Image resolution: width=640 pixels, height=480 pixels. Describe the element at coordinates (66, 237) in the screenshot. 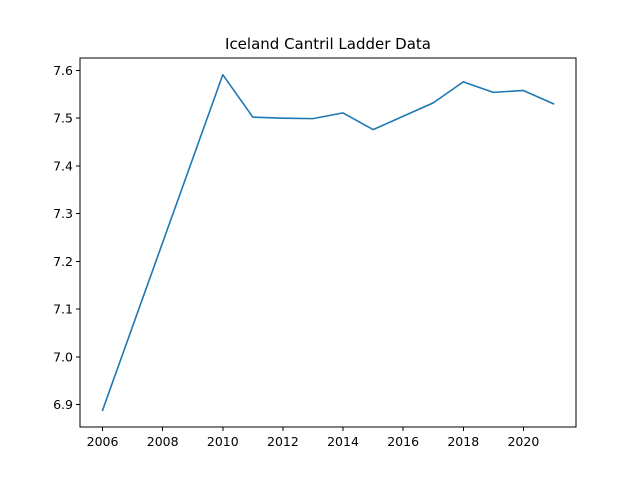

I see `y-axis: 6.9 7.0 7.1 7.2 7.3 7.4 7.5 7.6` at that location.